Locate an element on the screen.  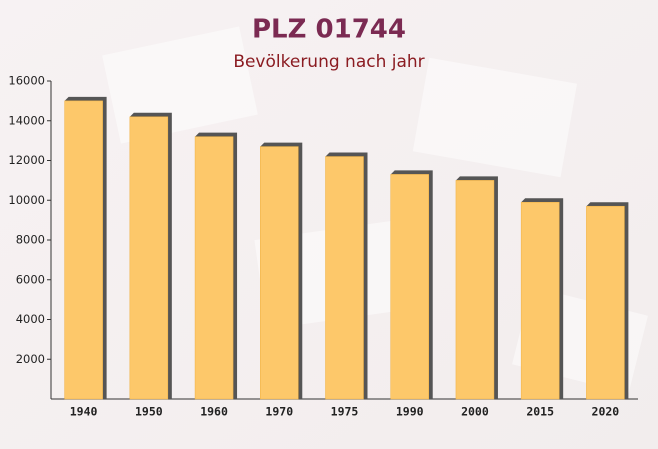
x-tick-label: 1950 is located at coordinates (149, 412).